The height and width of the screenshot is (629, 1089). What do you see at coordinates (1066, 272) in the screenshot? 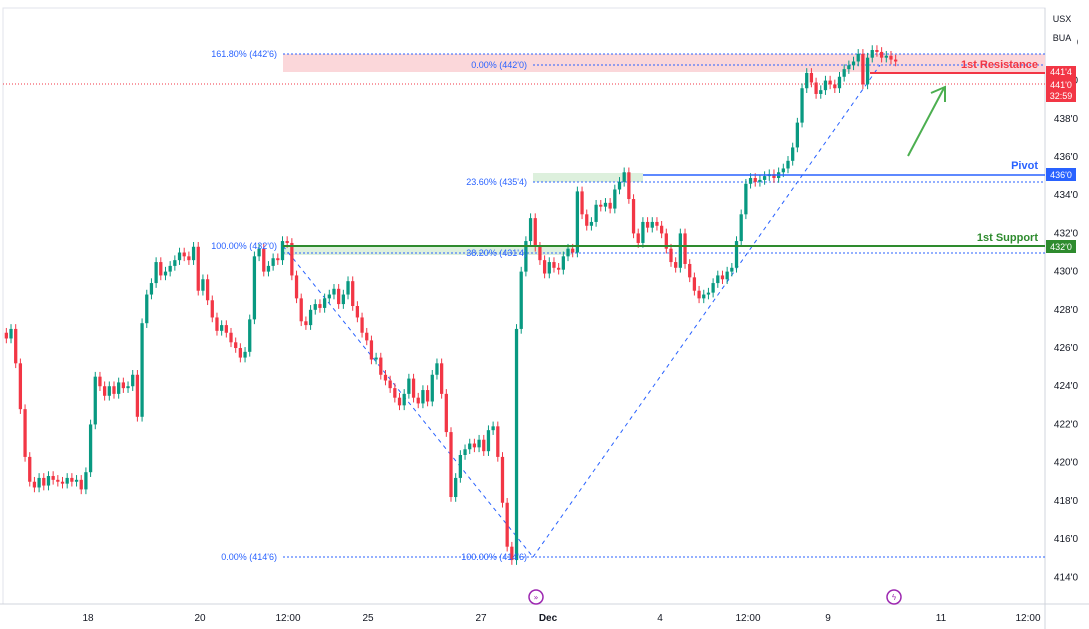
I see `price-tick-label: 430'0` at bounding box center [1066, 272].